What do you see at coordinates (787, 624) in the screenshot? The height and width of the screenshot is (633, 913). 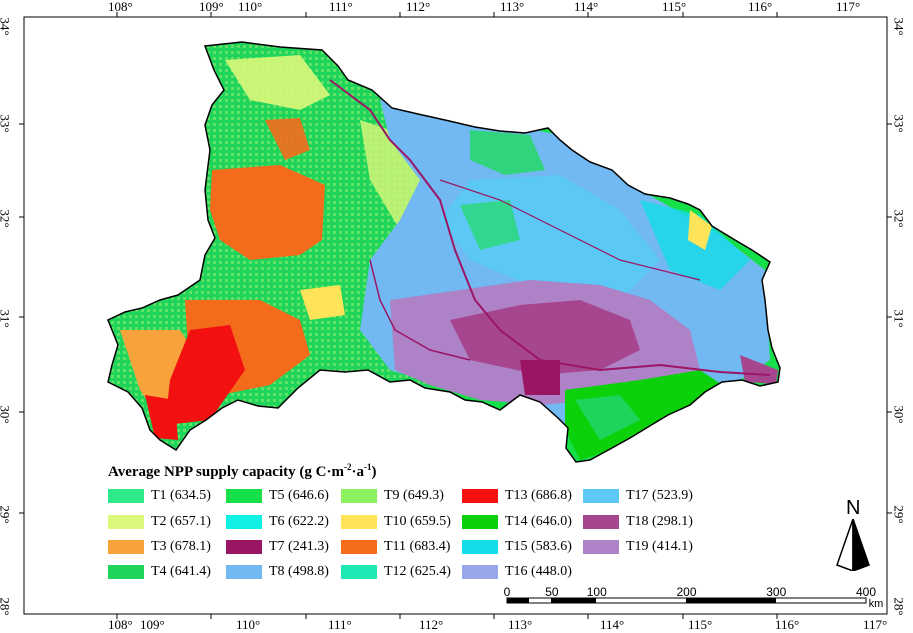 I see `bottom-axis-label: 116°` at bounding box center [787, 624].